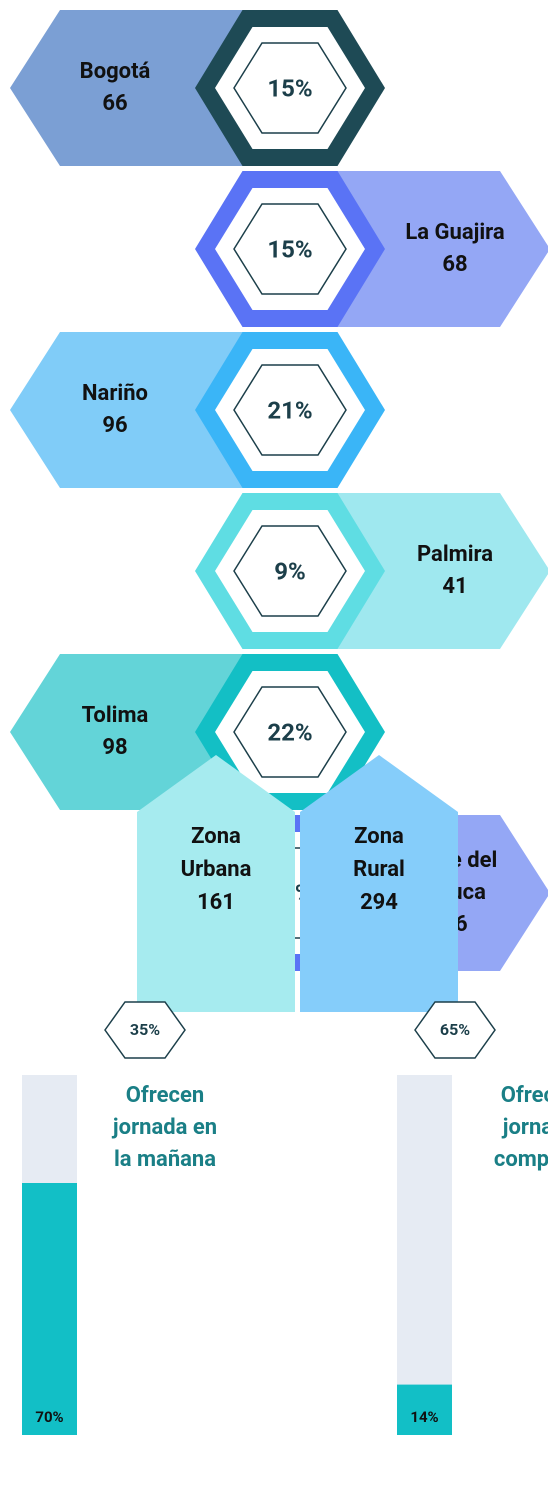  What do you see at coordinates (115, 71) in the screenshot?
I see `label-line: Bogotá` at bounding box center [115, 71].